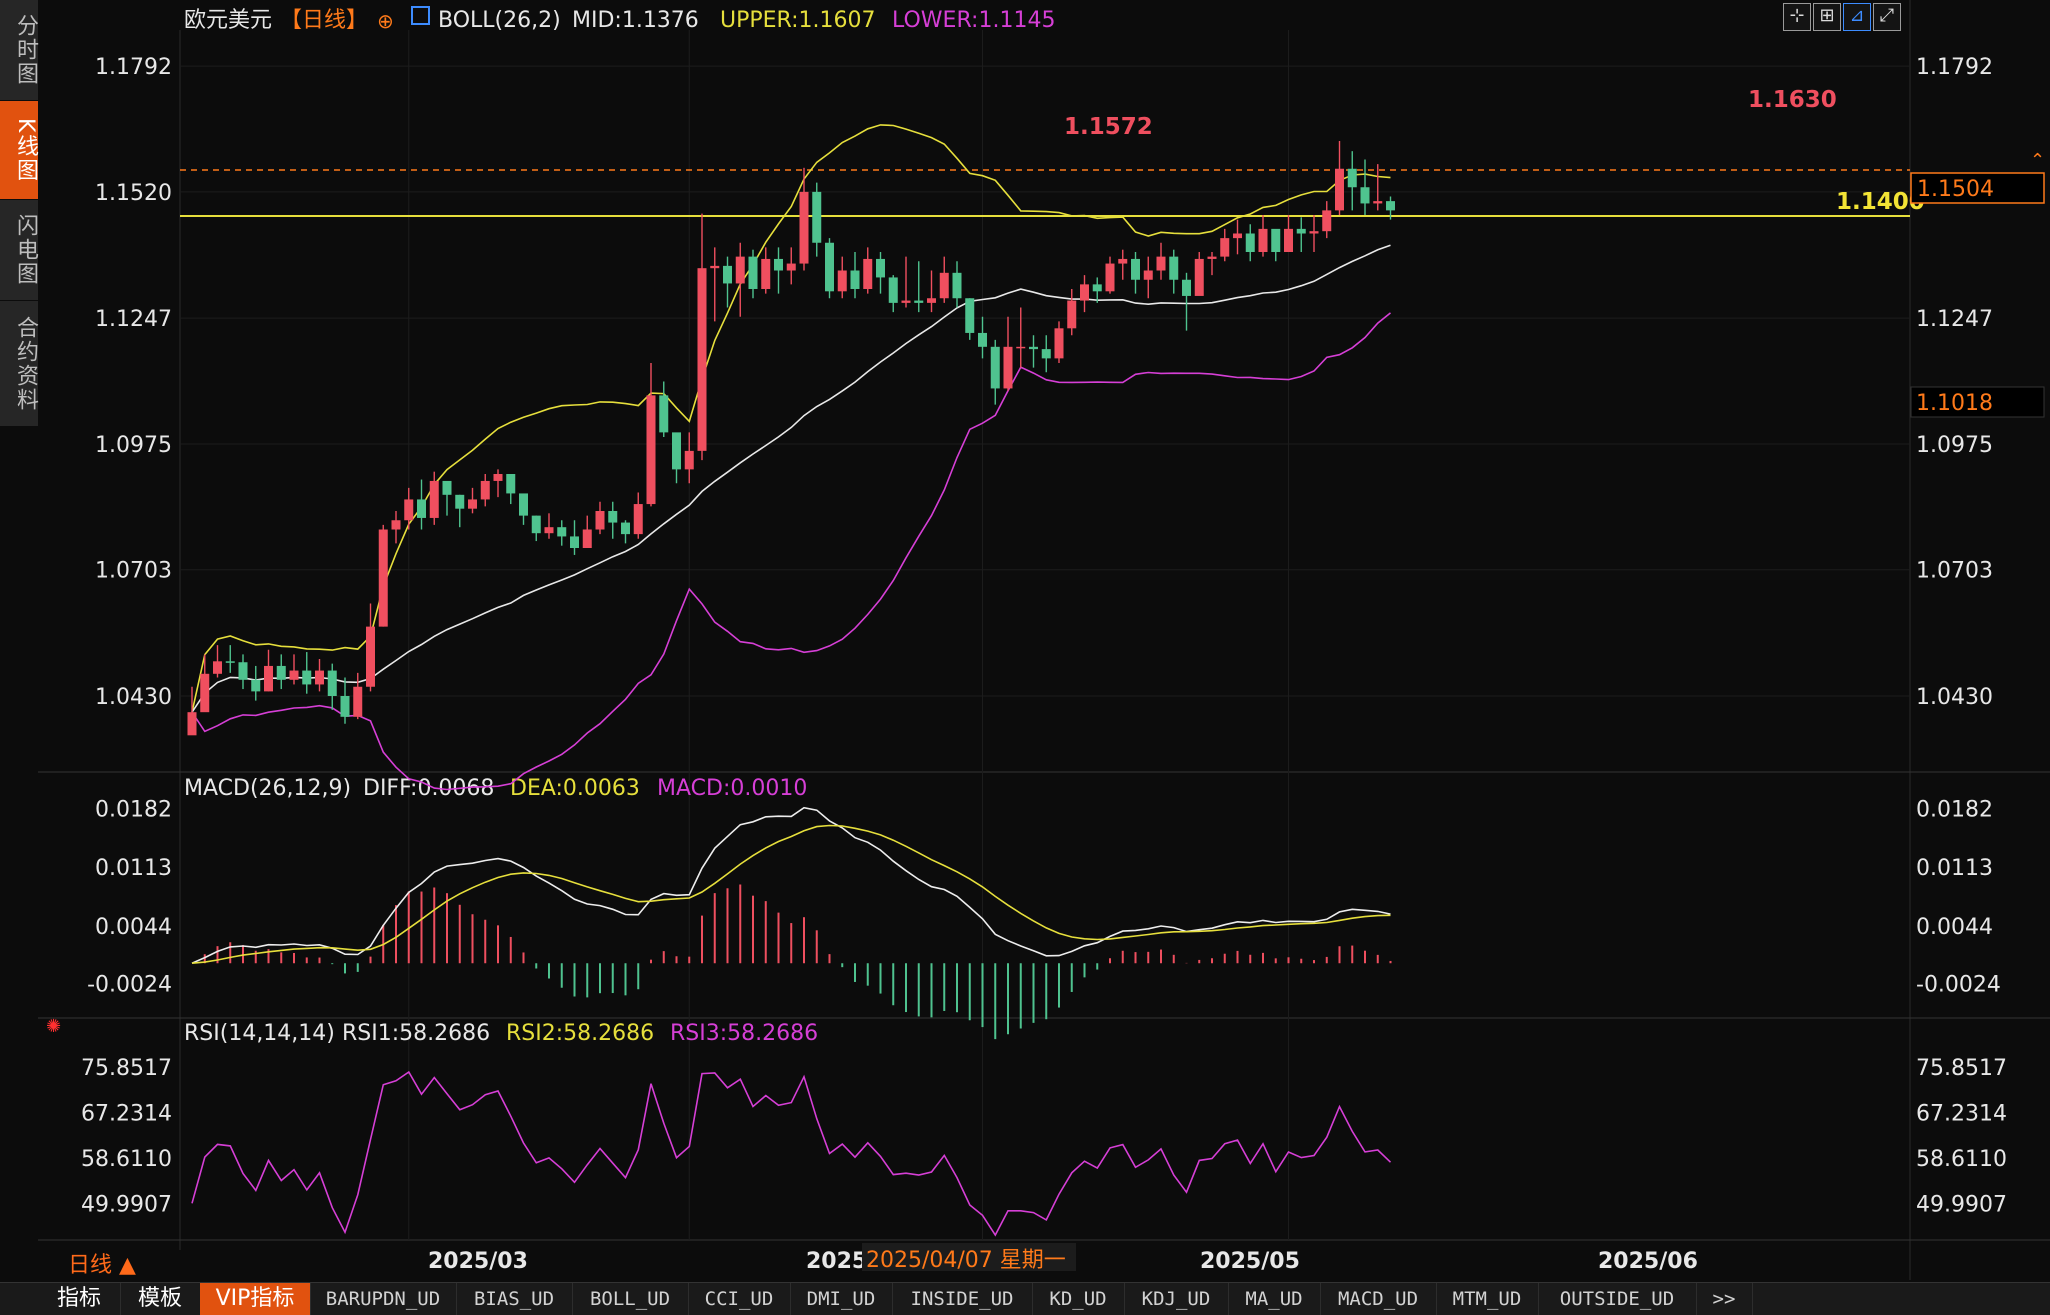 This screenshot has height=1315, width=2050. Describe the element at coordinates (1827, 17) in the screenshot. I see `layout-icon: ⊞` at that location.